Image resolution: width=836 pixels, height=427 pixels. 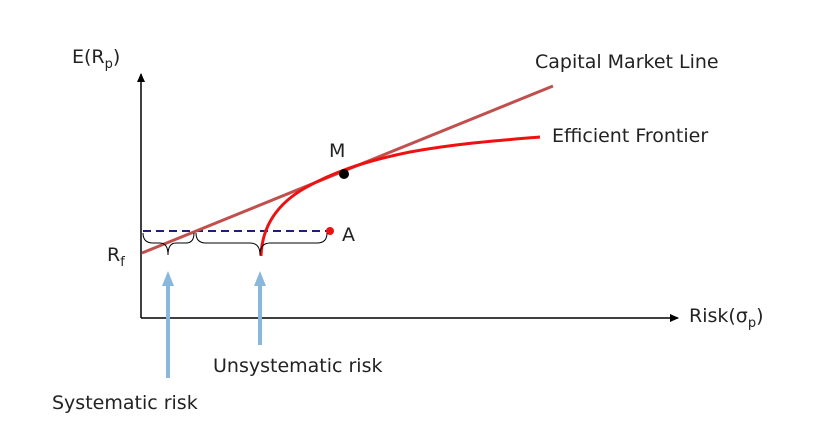 I want to click on risk-free-rate-label: Rf, so click(x=116, y=257).